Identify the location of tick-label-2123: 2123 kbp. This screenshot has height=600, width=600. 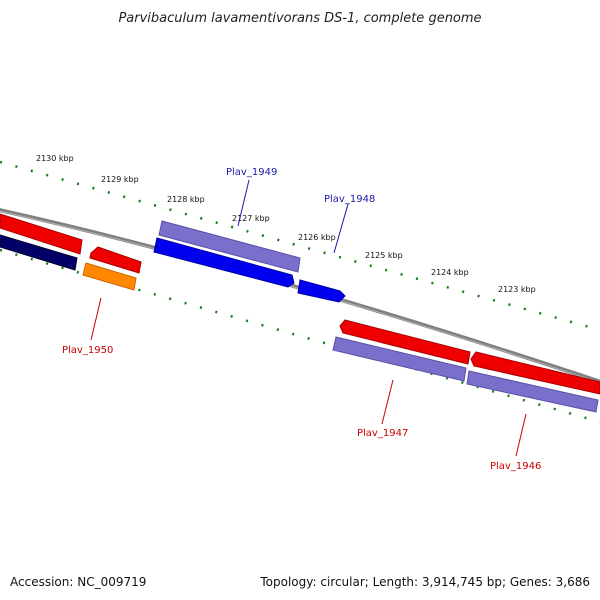
(517, 289).